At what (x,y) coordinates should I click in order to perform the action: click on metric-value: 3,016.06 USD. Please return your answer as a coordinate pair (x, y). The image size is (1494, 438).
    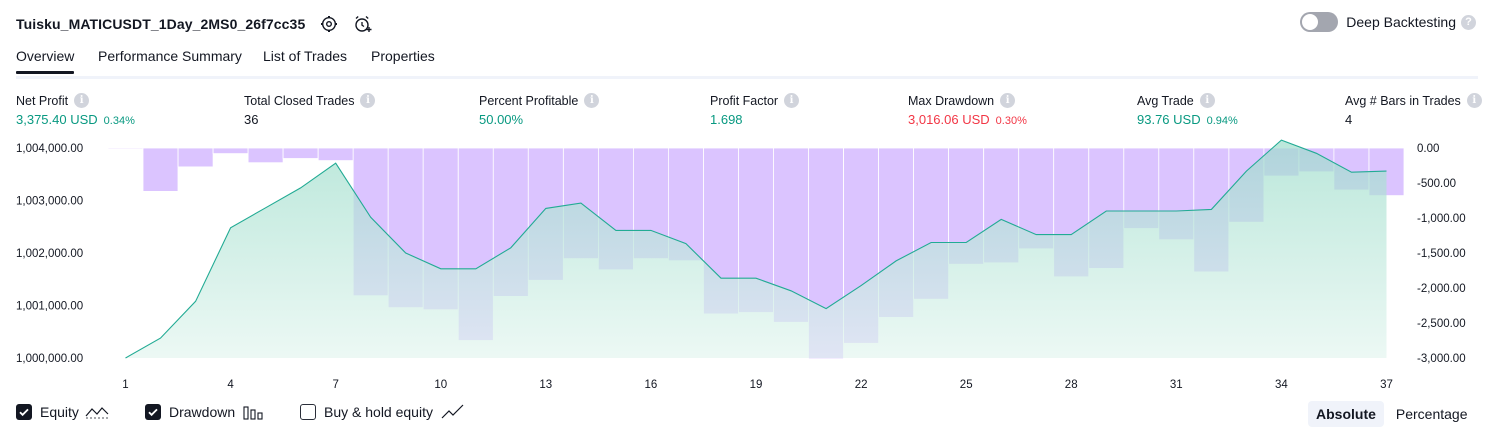
    Looking at the image, I should click on (949, 119).